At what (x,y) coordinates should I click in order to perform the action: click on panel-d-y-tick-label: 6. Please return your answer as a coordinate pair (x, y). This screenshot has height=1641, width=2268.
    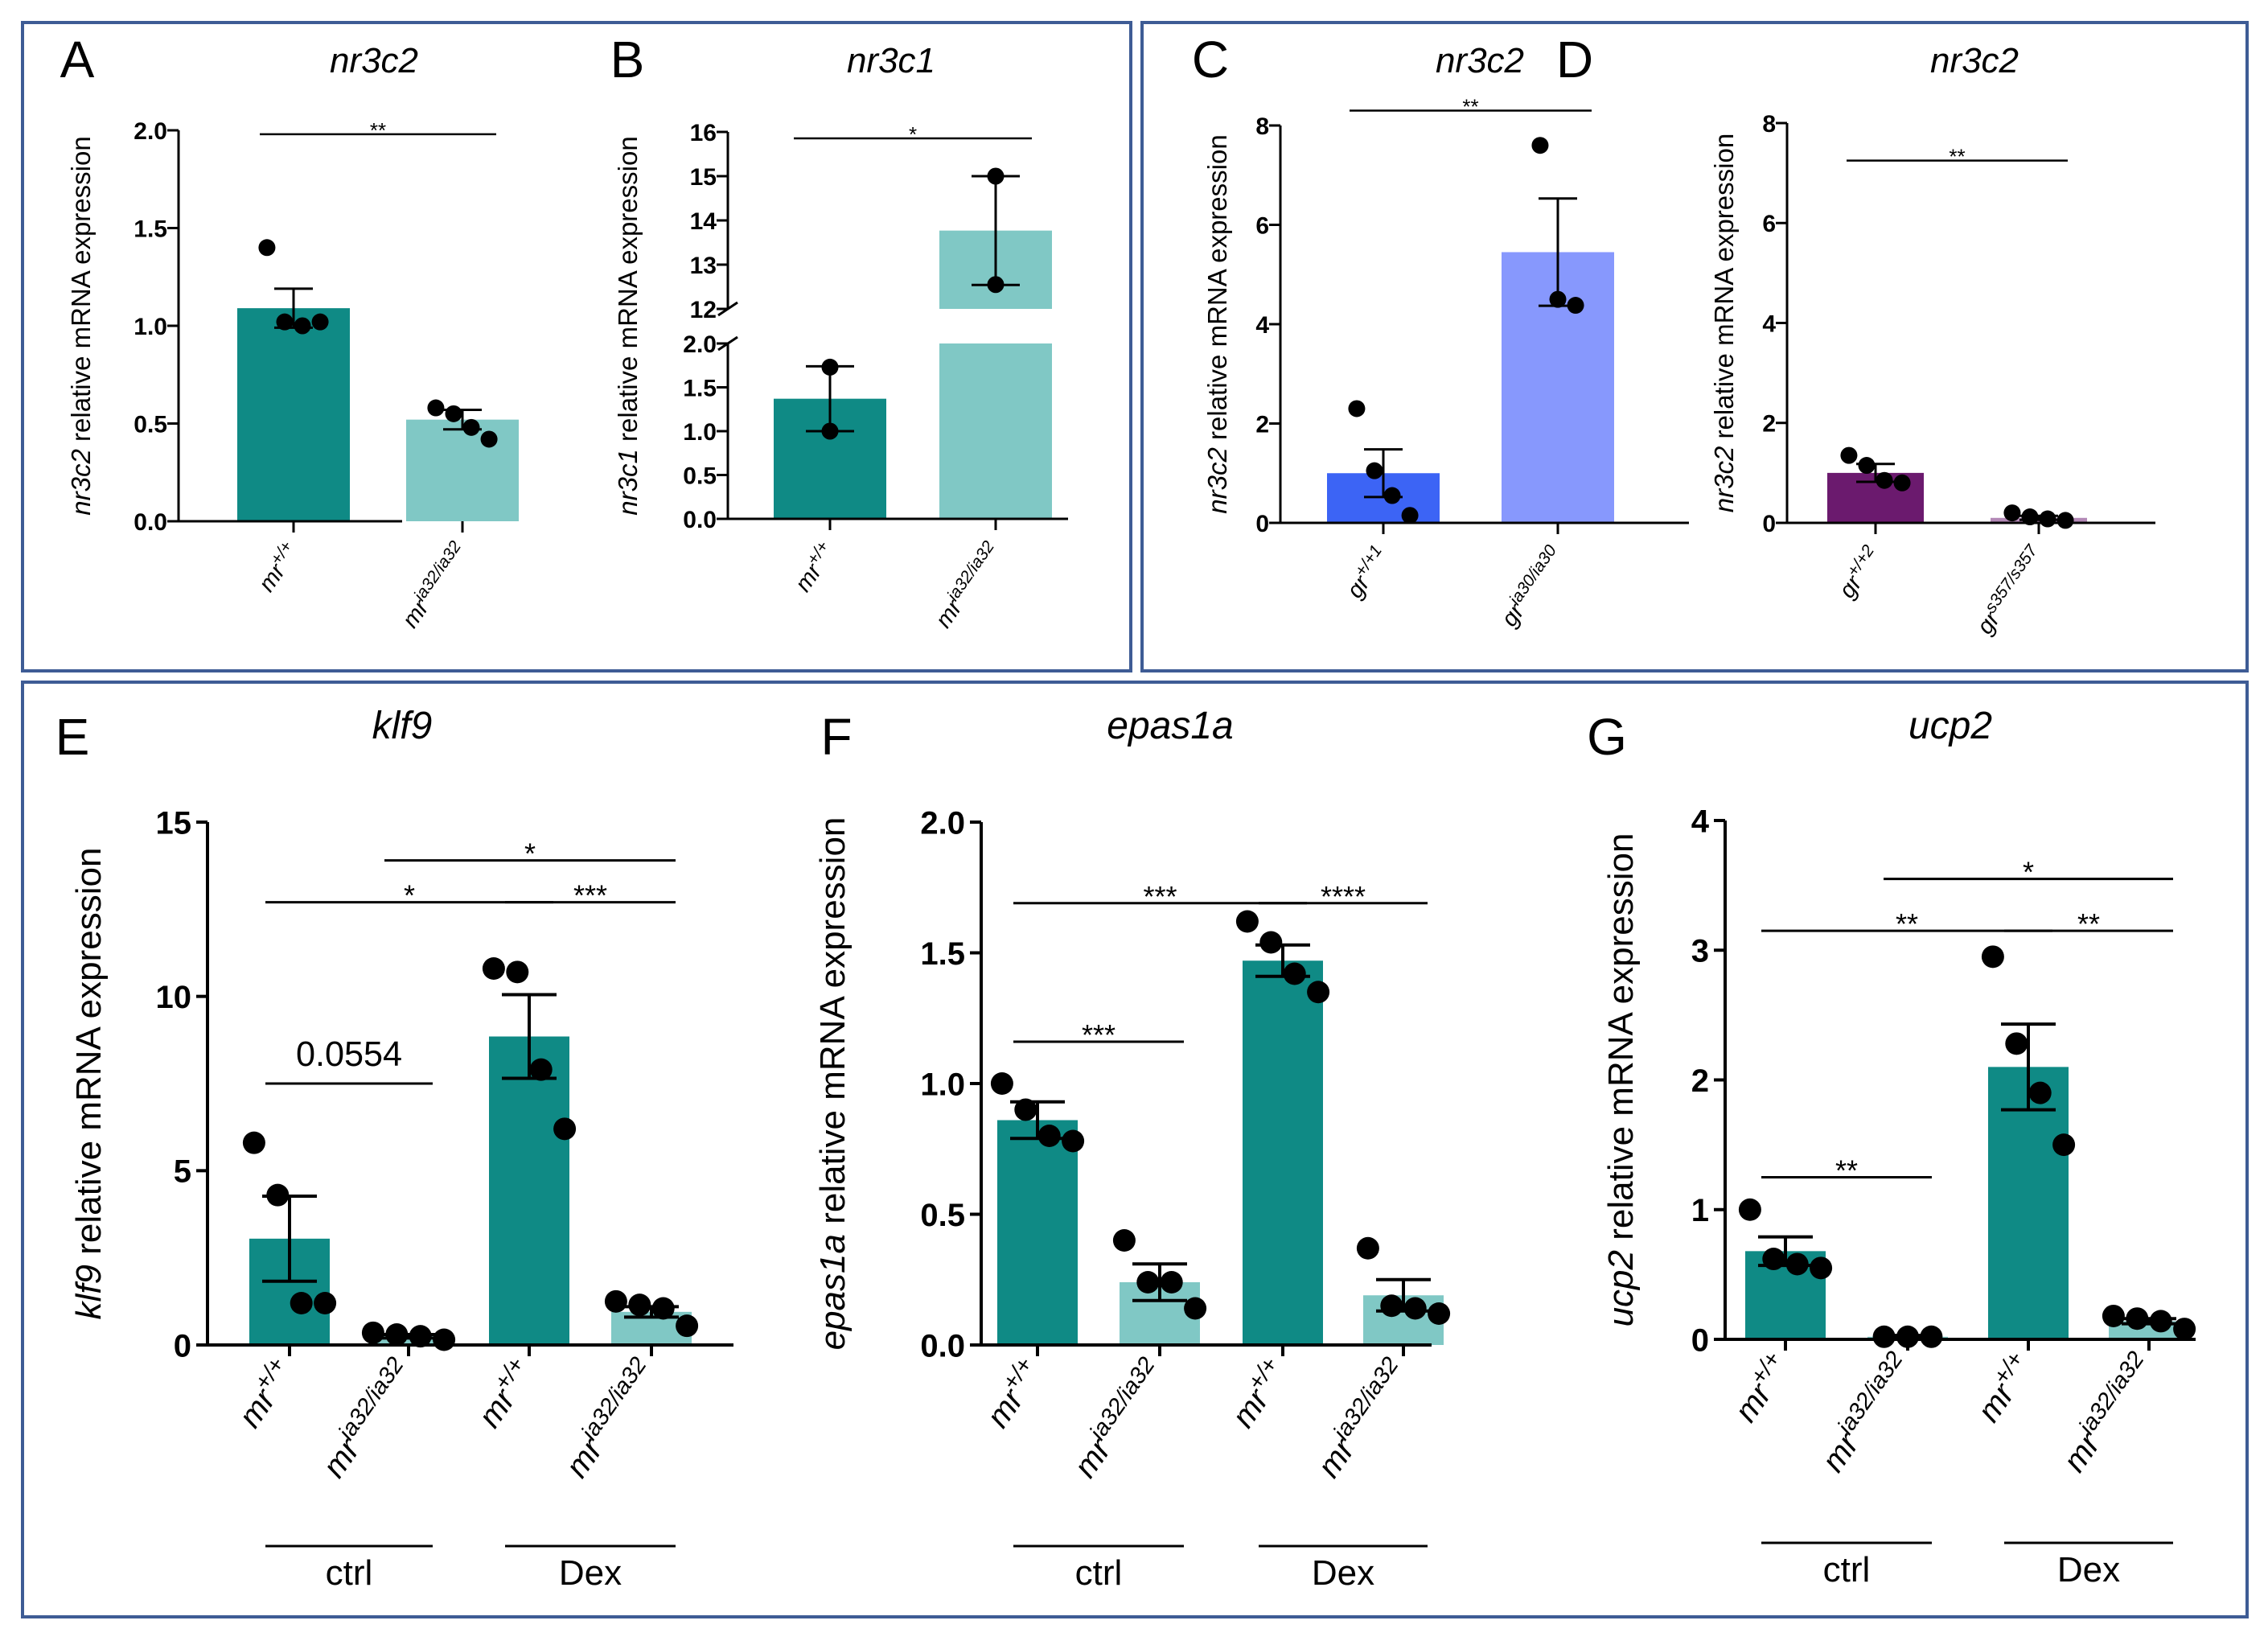
    Looking at the image, I should click on (1769, 224).